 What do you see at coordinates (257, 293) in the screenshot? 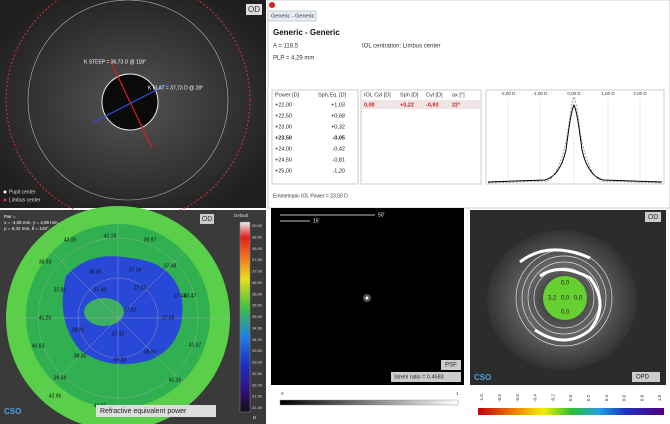
I see `scale-label: 36.00` at bounding box center [257, 293].